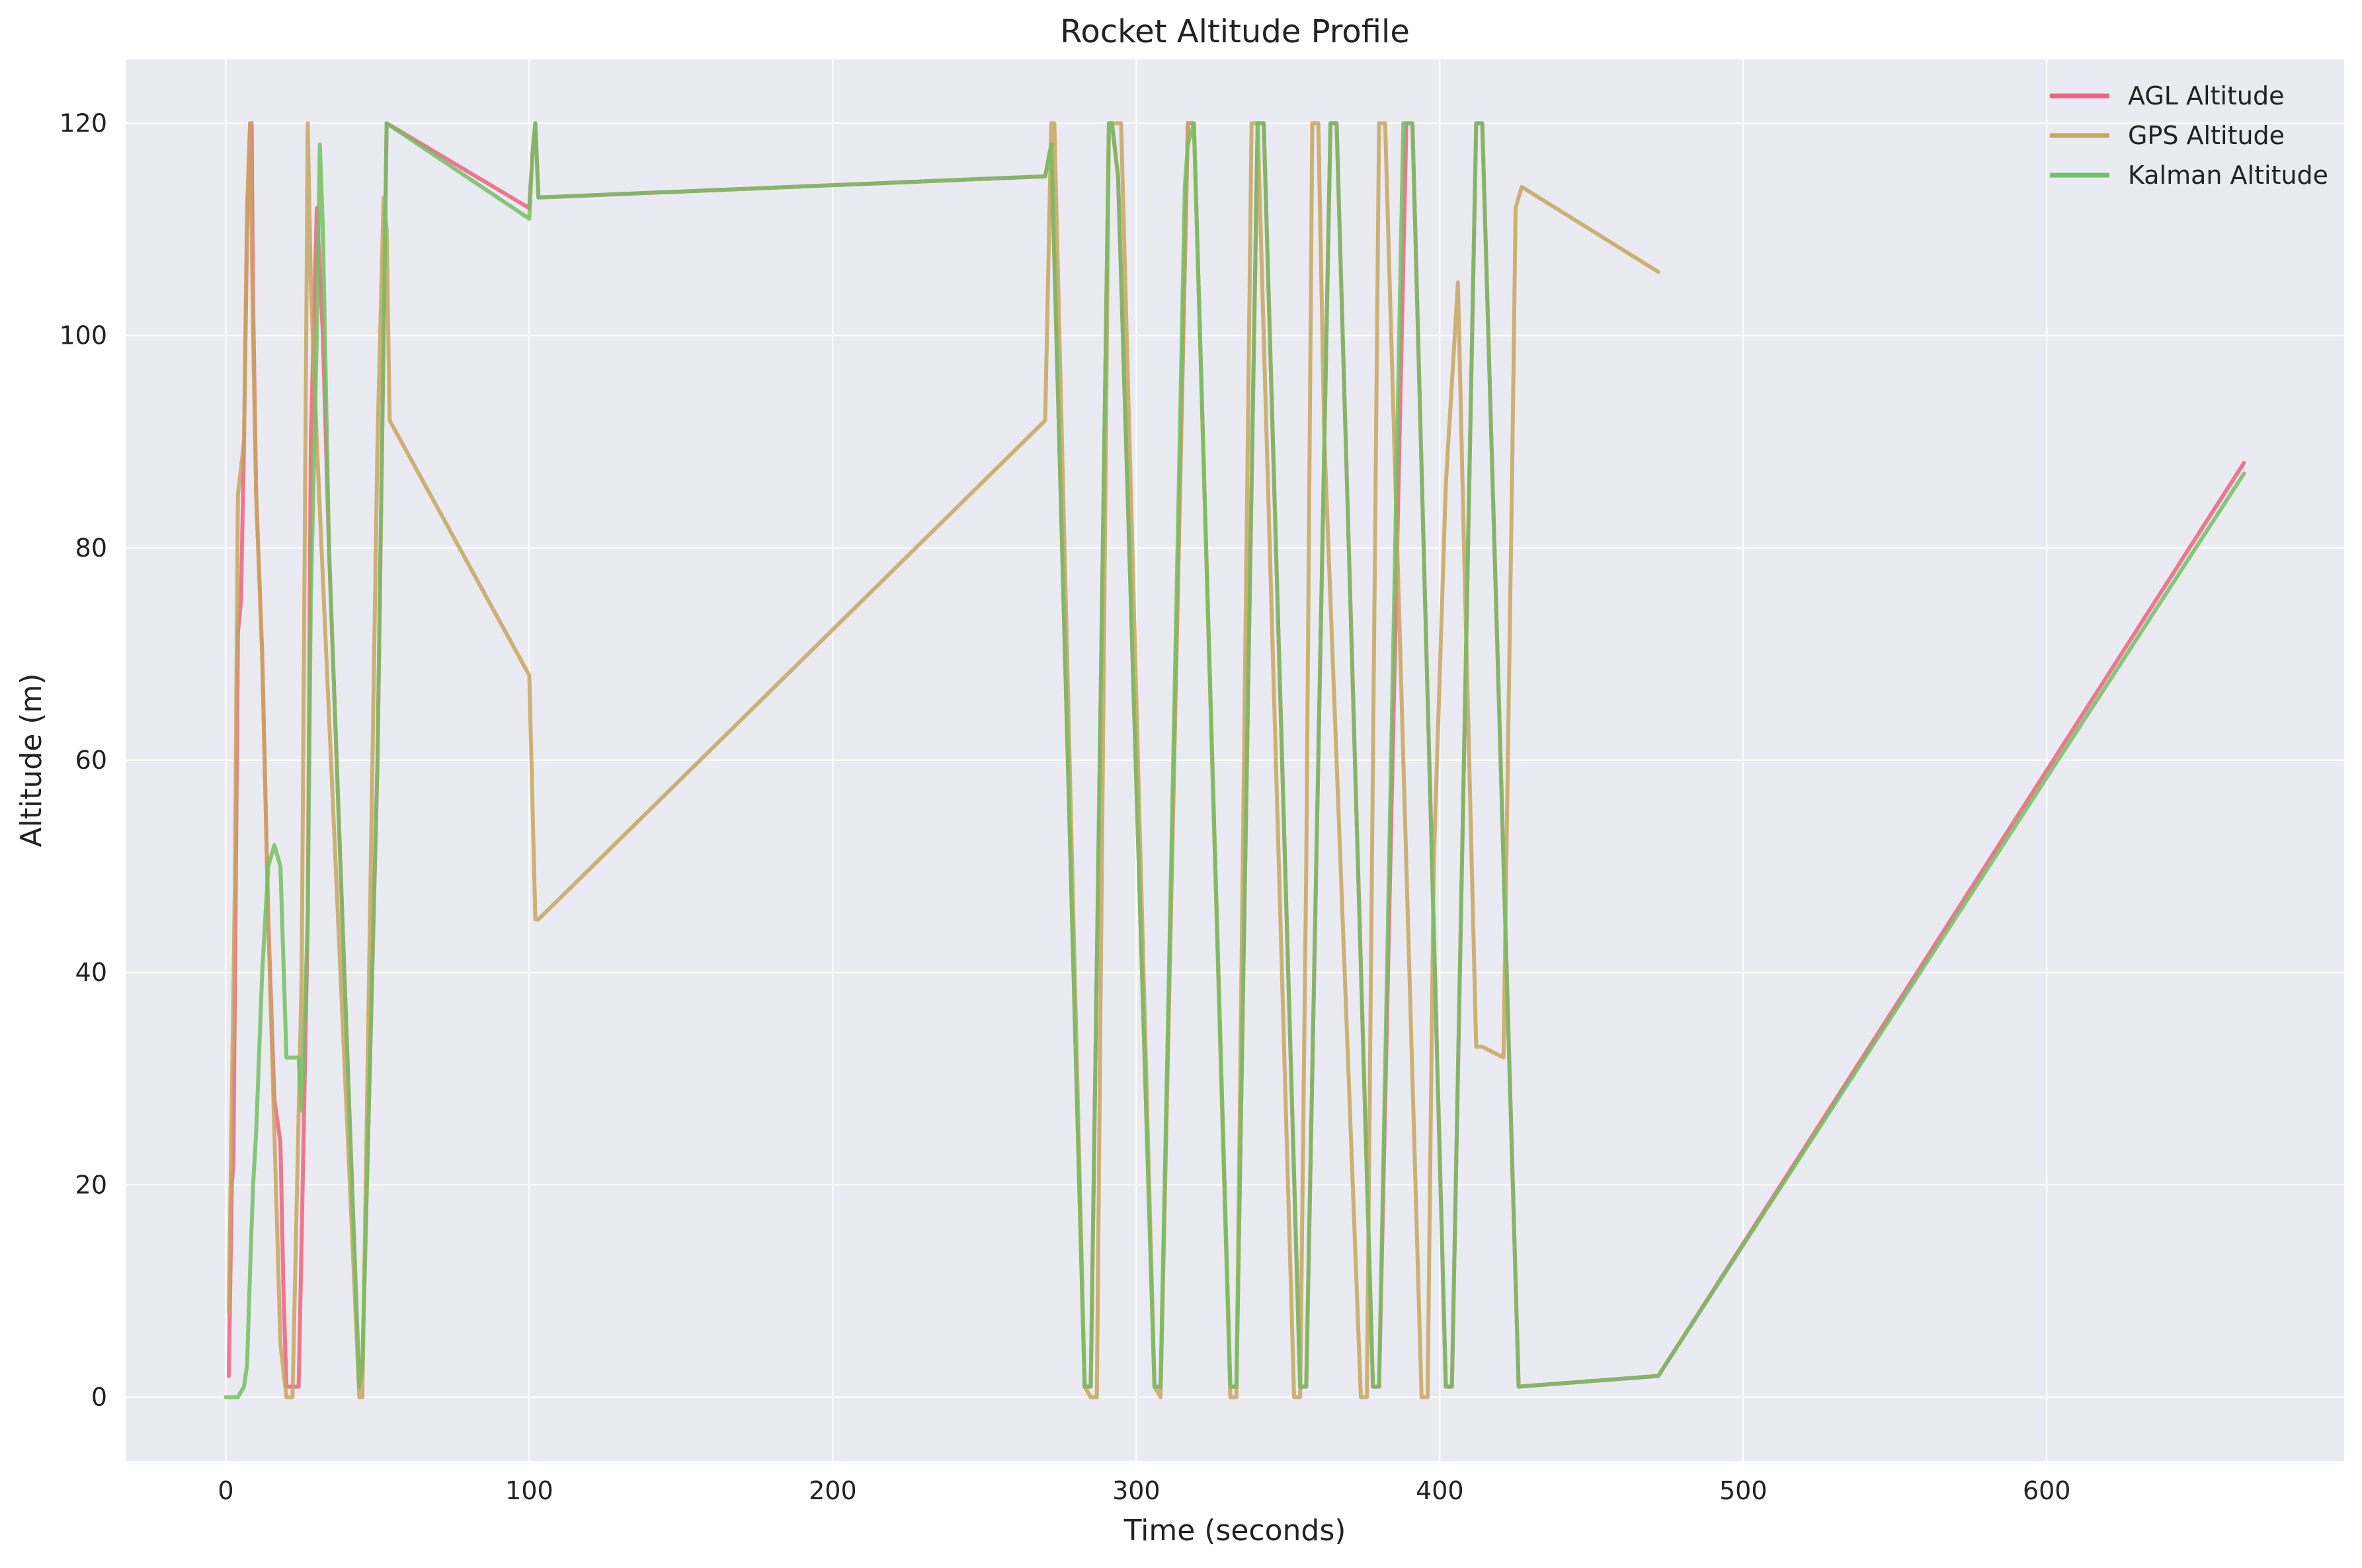 The width and height of the screenshot is (2362, 1568). I want to click on x-tick-label: 500, so click(1743, 1490).